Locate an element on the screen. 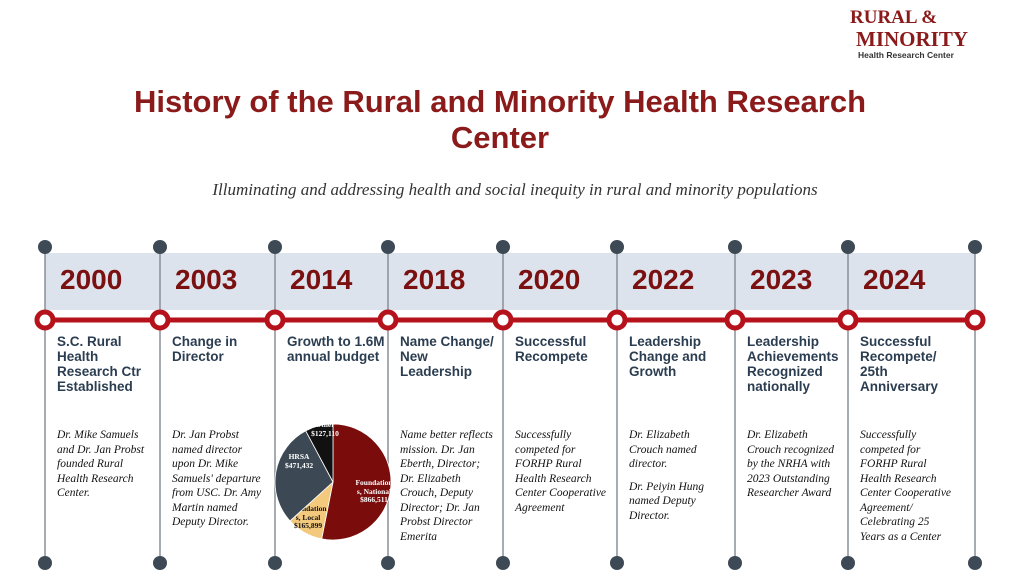 This screenshot has height=576, width=1024. year-band is located at coordinates (510, 281).